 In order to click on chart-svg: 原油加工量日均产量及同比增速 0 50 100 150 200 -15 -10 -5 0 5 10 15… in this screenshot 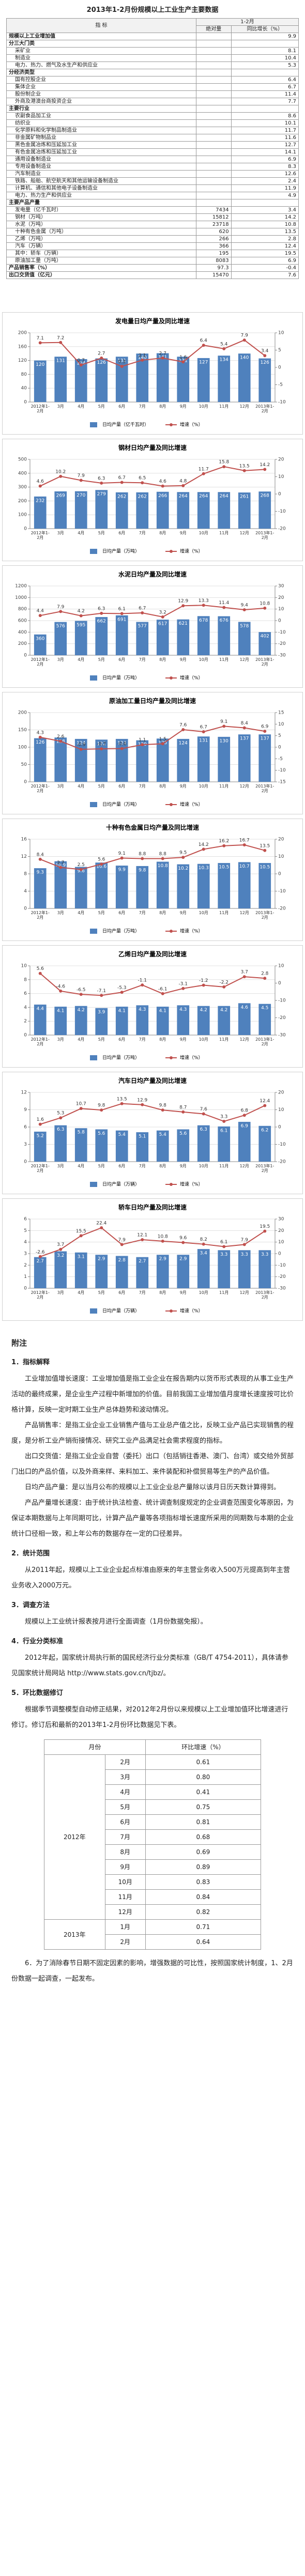, I will do `click(152, 753)`.